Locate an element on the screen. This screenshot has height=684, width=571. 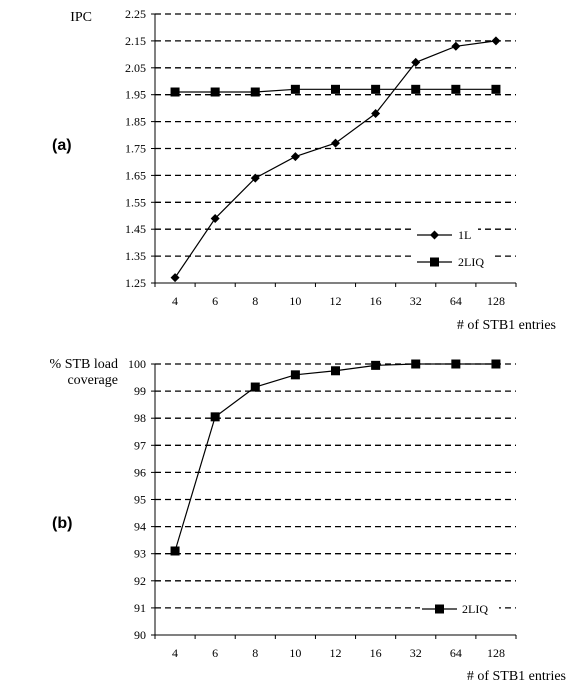
y-tick-label: 1.85 is located at coordinates (135, 122).